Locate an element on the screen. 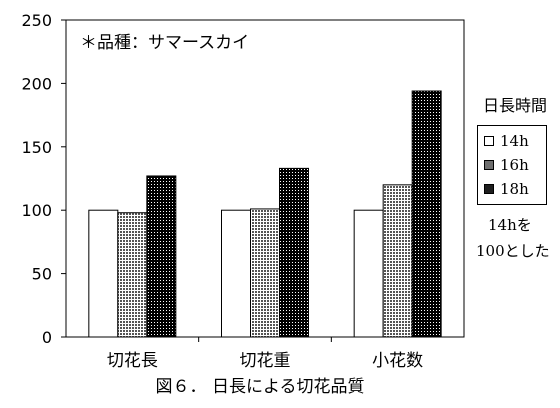 The image size is (560, 408). legend-item-18h: 18h is located at coordinates (506, 189).